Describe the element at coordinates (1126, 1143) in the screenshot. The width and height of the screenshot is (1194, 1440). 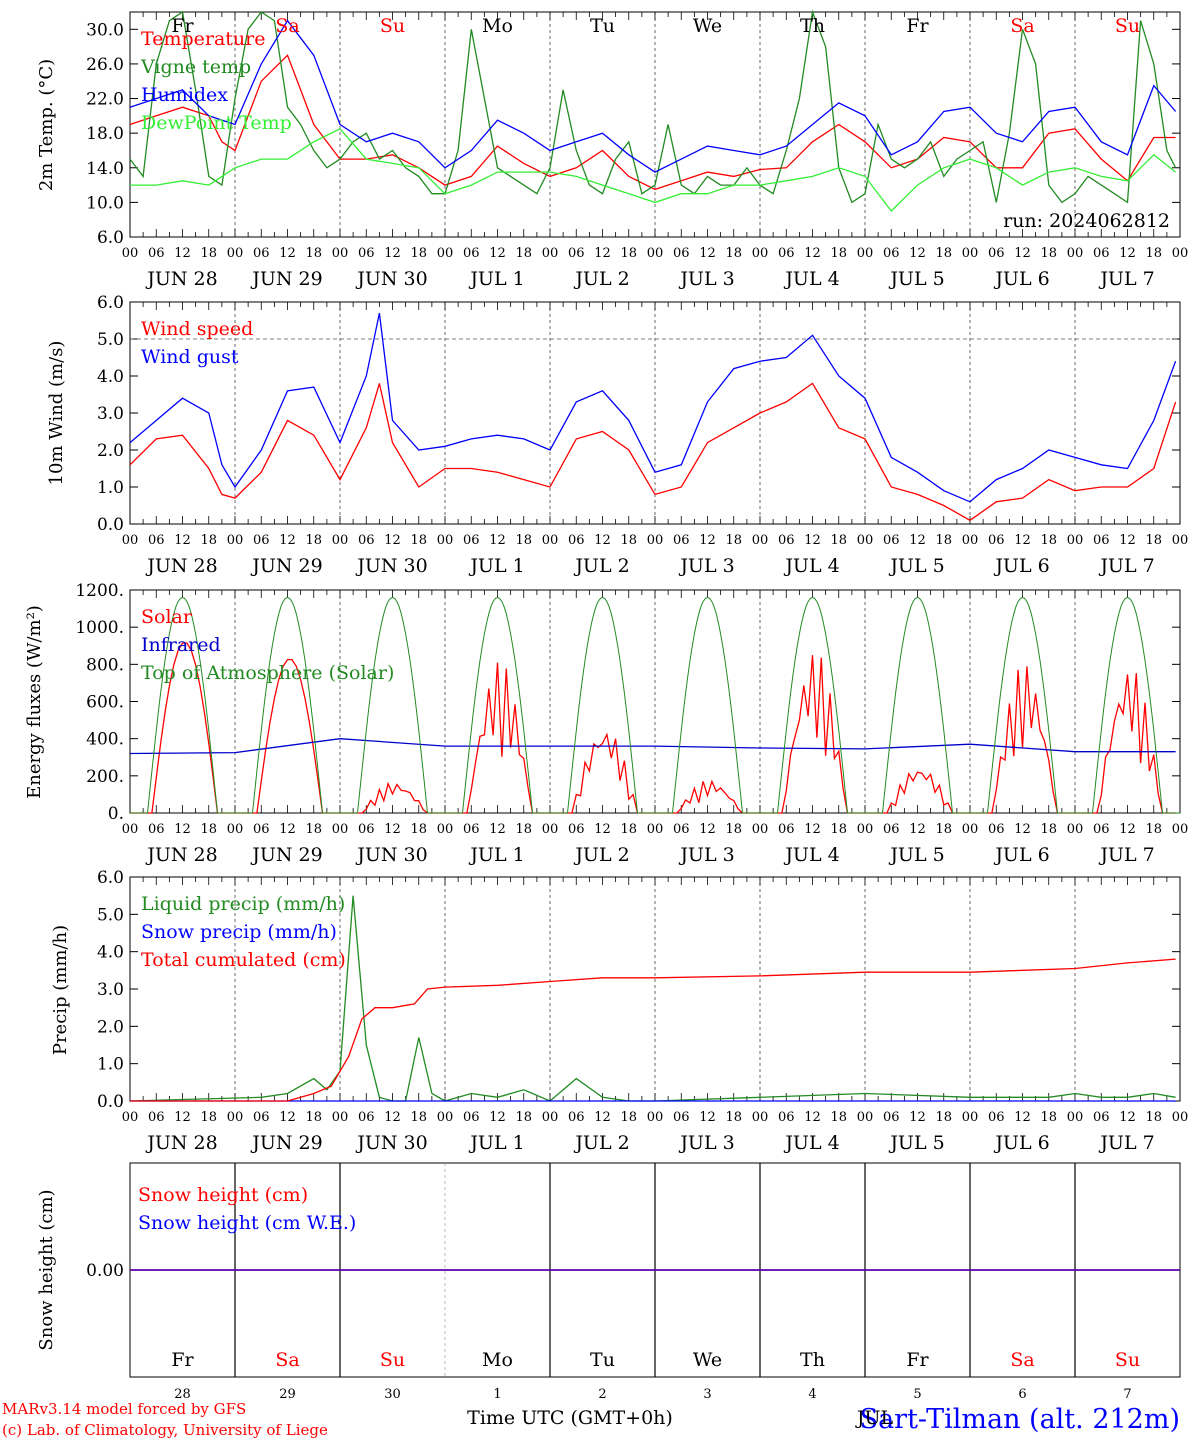
I see `date-label: JUL 7` at that location.